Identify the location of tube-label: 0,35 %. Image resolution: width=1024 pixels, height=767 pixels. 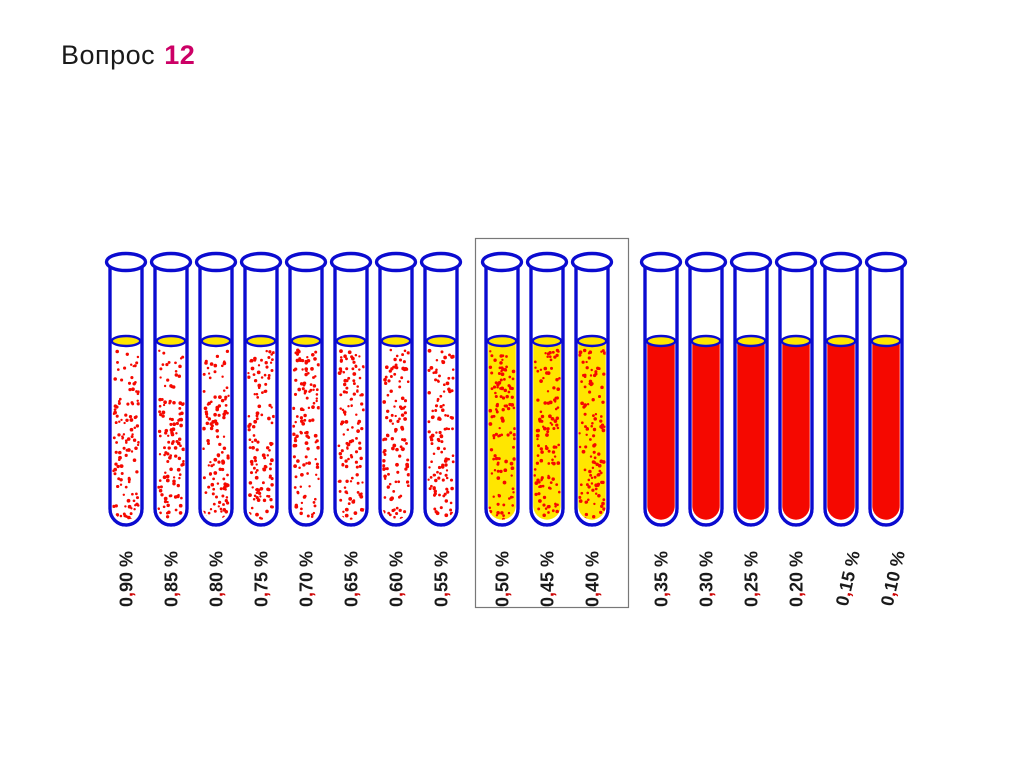
(662, 579).